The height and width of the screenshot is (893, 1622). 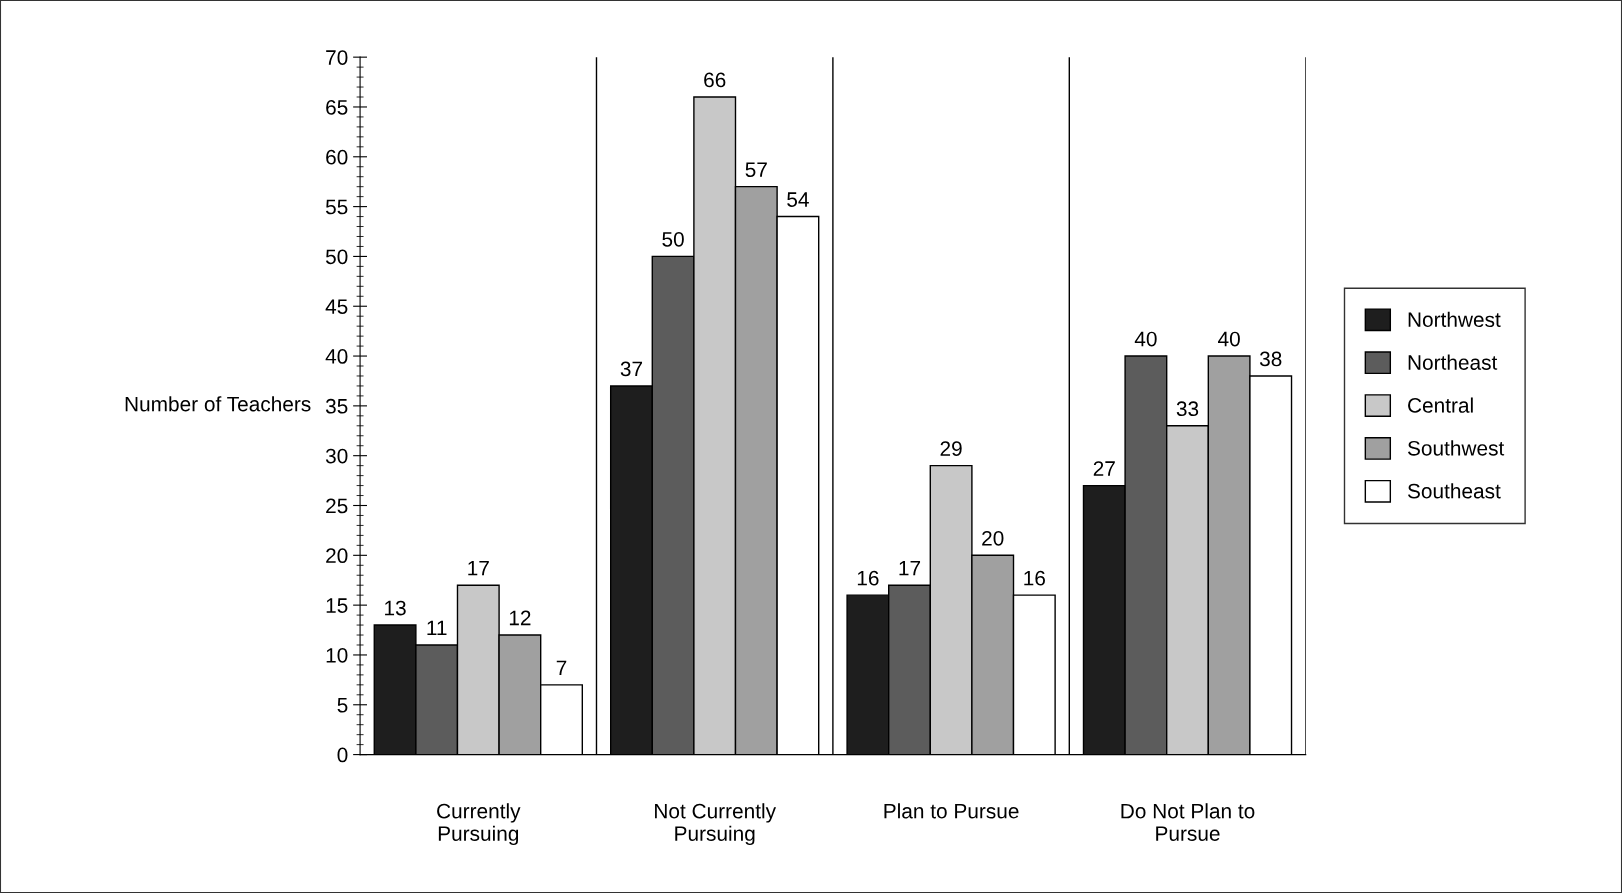 What do you see at coordinates (336, 456) in the screenshot?
I see `y-tick-label: 30` at bounding box center [336, 456].